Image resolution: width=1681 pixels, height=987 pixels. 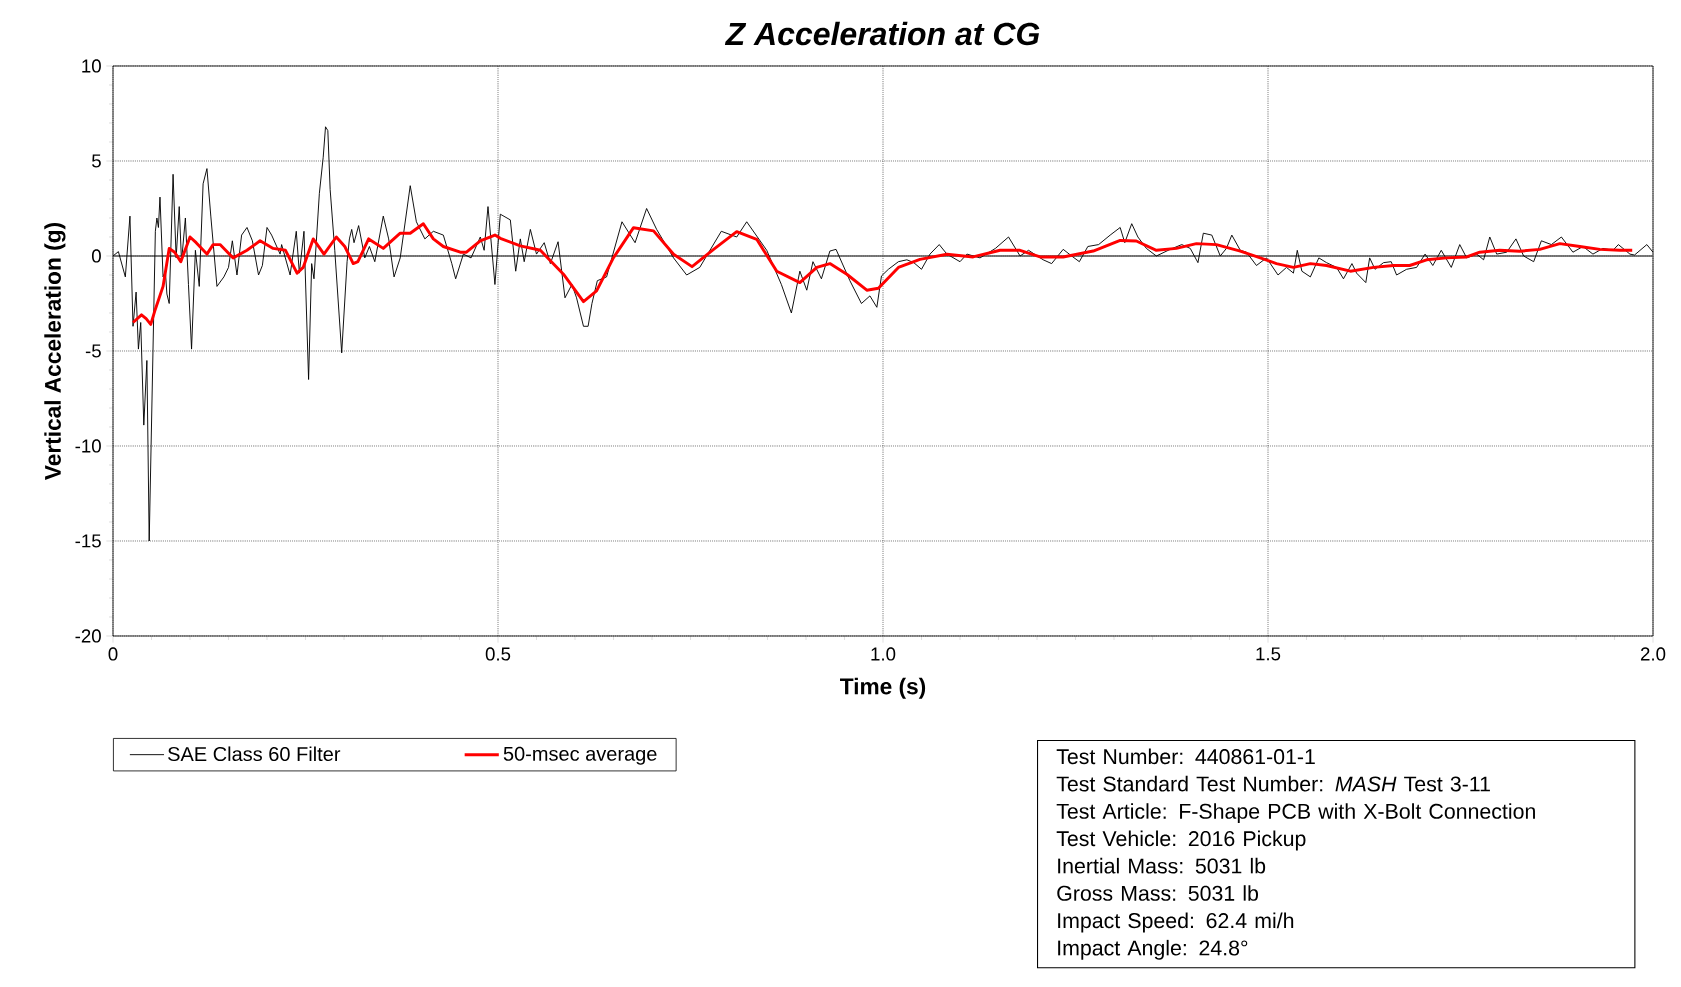 I want to click on text: Test Vehicle: 2016 Pickup, so click(x=1181, y=840).